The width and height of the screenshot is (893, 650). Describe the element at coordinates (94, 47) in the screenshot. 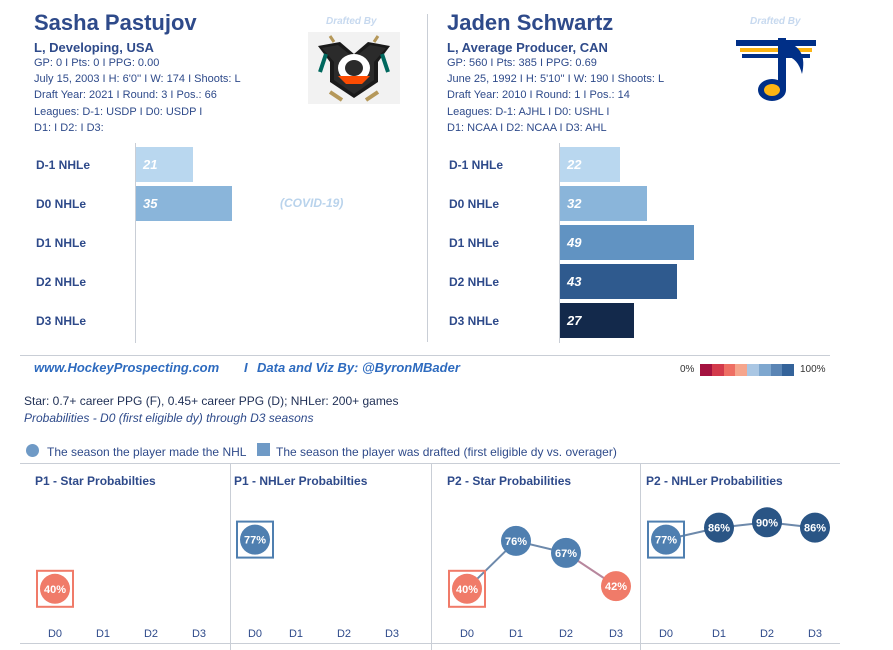

I see `player1-line1: L, Developing, USA` at that location.